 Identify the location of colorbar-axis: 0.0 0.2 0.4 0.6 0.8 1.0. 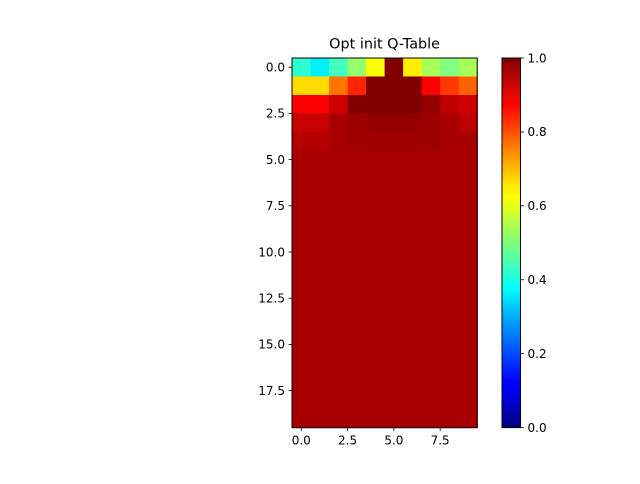
(533, 243).